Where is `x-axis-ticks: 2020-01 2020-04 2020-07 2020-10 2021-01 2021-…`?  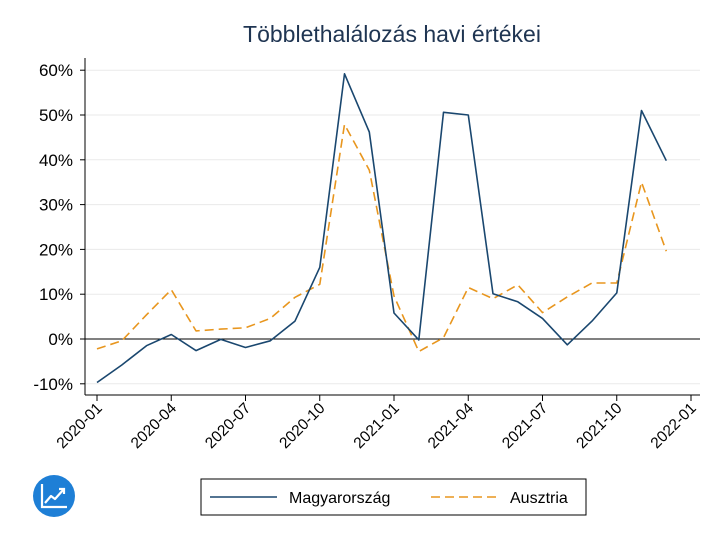
x-axis-ticks: 2020-01 2020-04 2020-07 2020-10 2021-01 2021-… is located at coordinates (377, 423).